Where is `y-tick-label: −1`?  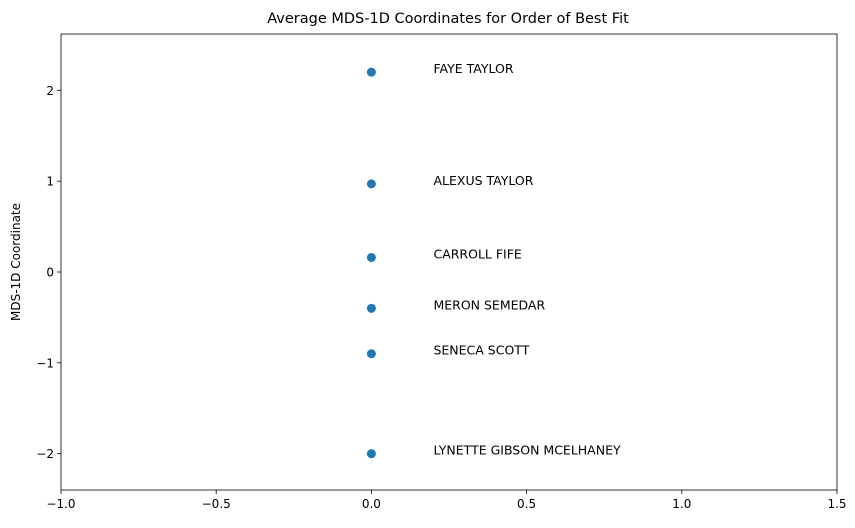 y-tick-label: −1 is located at coordinates (45, 363).